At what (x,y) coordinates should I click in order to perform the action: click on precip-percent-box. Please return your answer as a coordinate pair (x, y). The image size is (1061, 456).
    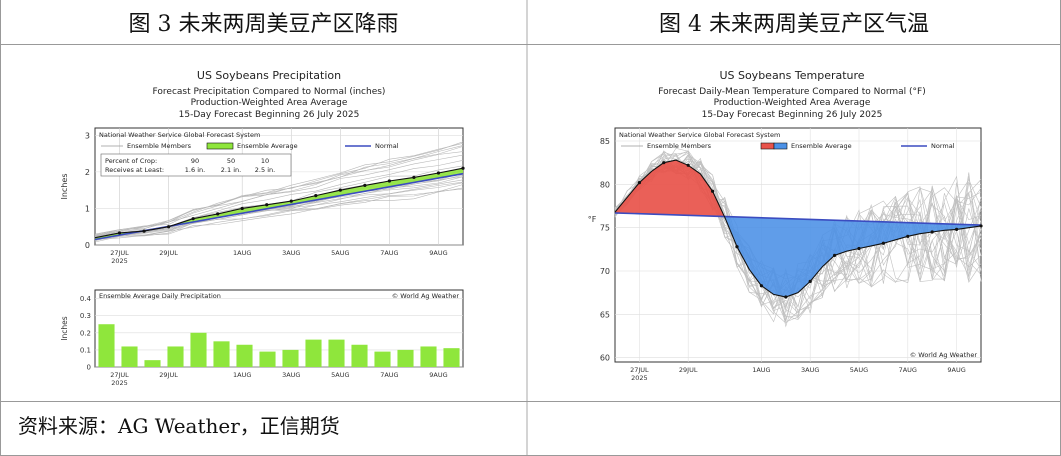
    Looking at the image, I should click on (196, 165).